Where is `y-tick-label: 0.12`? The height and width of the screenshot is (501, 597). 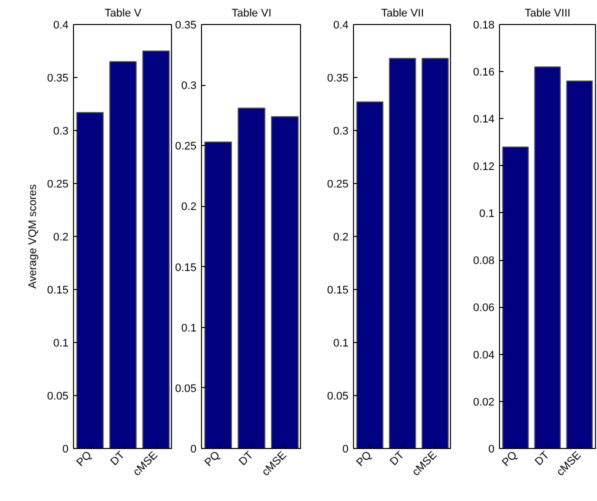 y-tick-label: 0.12 is located at coordinates (484, 166).